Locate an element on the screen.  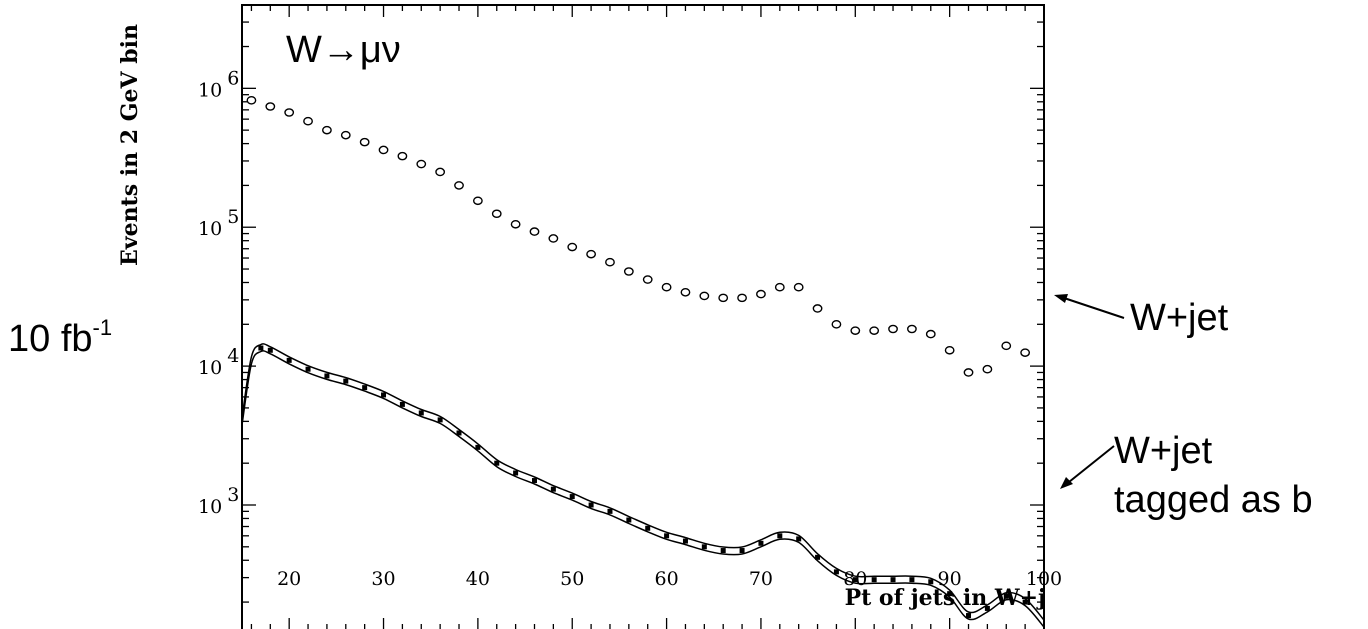
x-tick-label: 20 is located at coordinates (289, 579).